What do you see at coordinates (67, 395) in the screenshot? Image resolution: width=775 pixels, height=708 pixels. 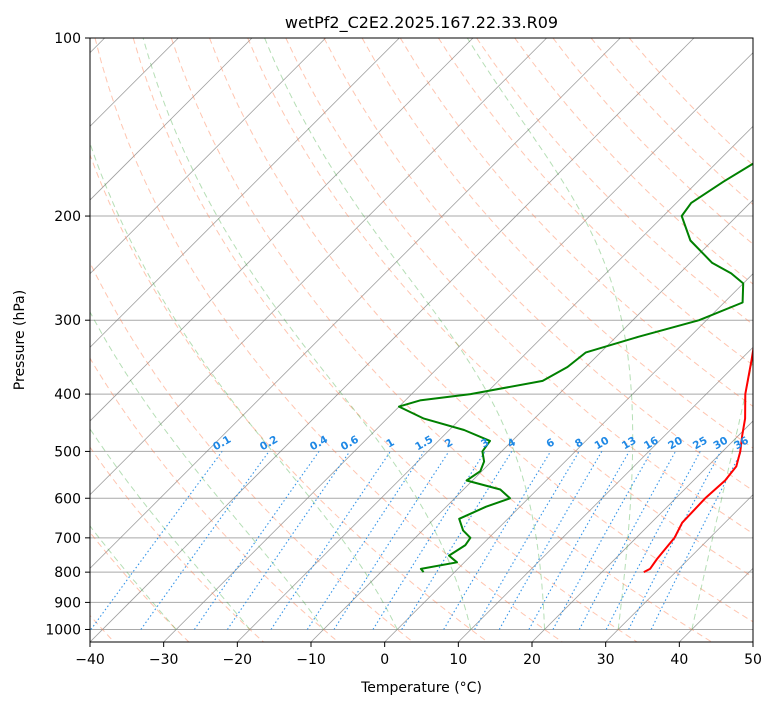 I see `y-tick-label: 400` at bounding box center [67, 395].